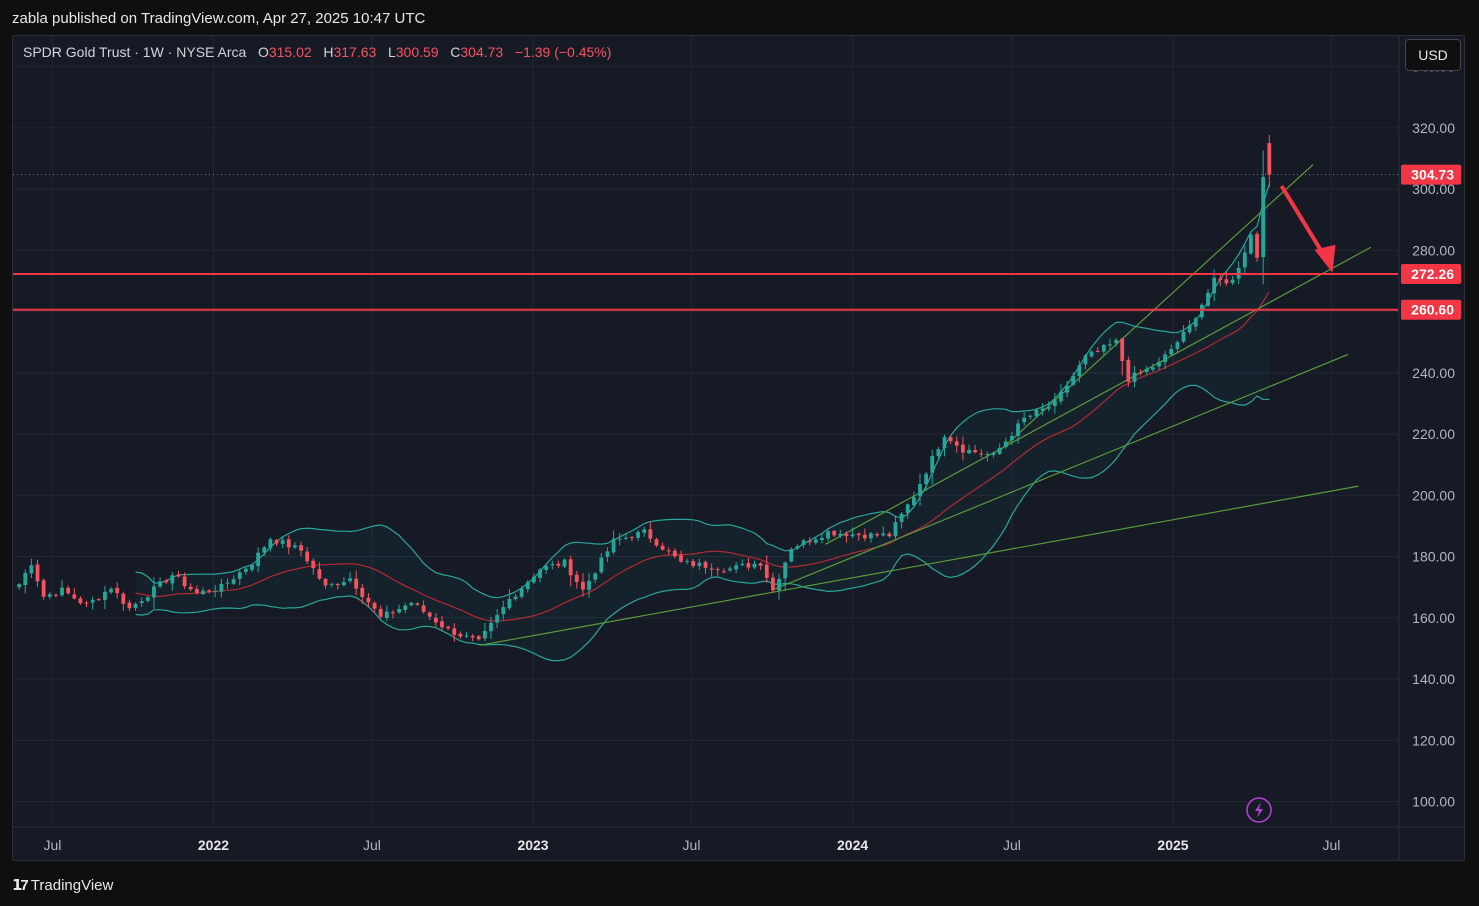 The width and height of the screenshot is (1479, 906). I want to click on projection-arrow-head, so click(1325, 258).